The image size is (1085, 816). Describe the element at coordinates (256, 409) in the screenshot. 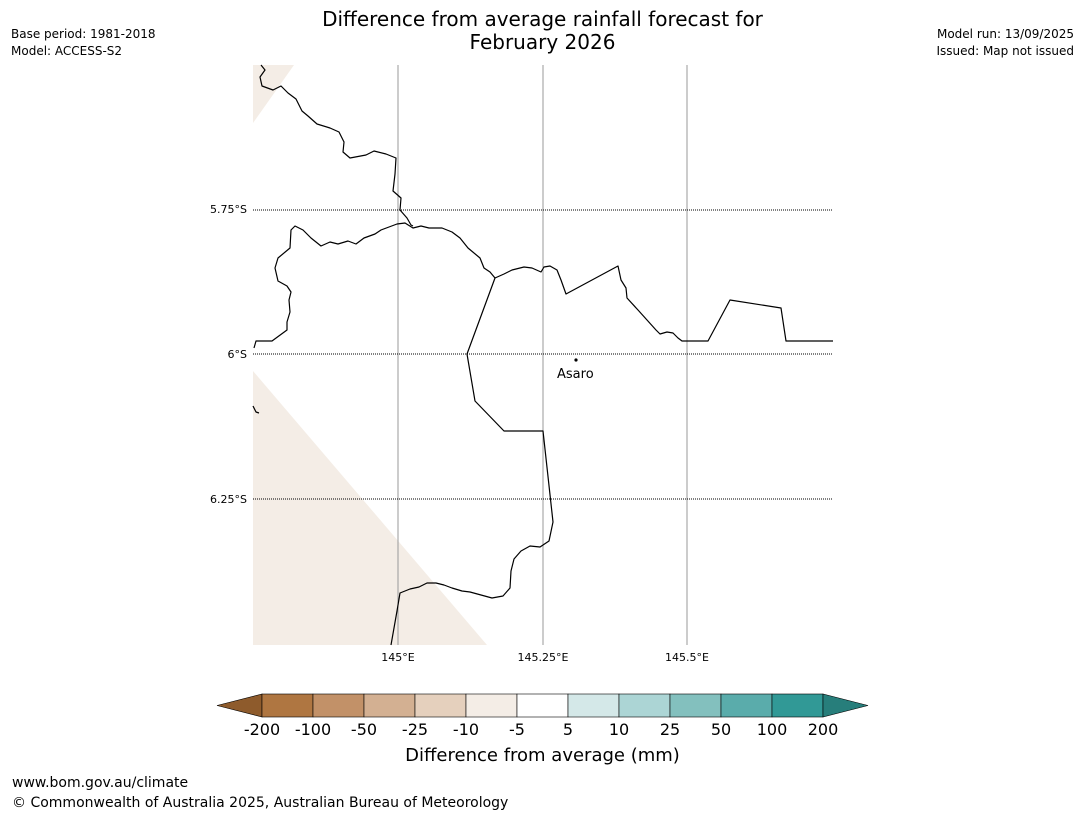

I see `boundary-fragment` at that location.